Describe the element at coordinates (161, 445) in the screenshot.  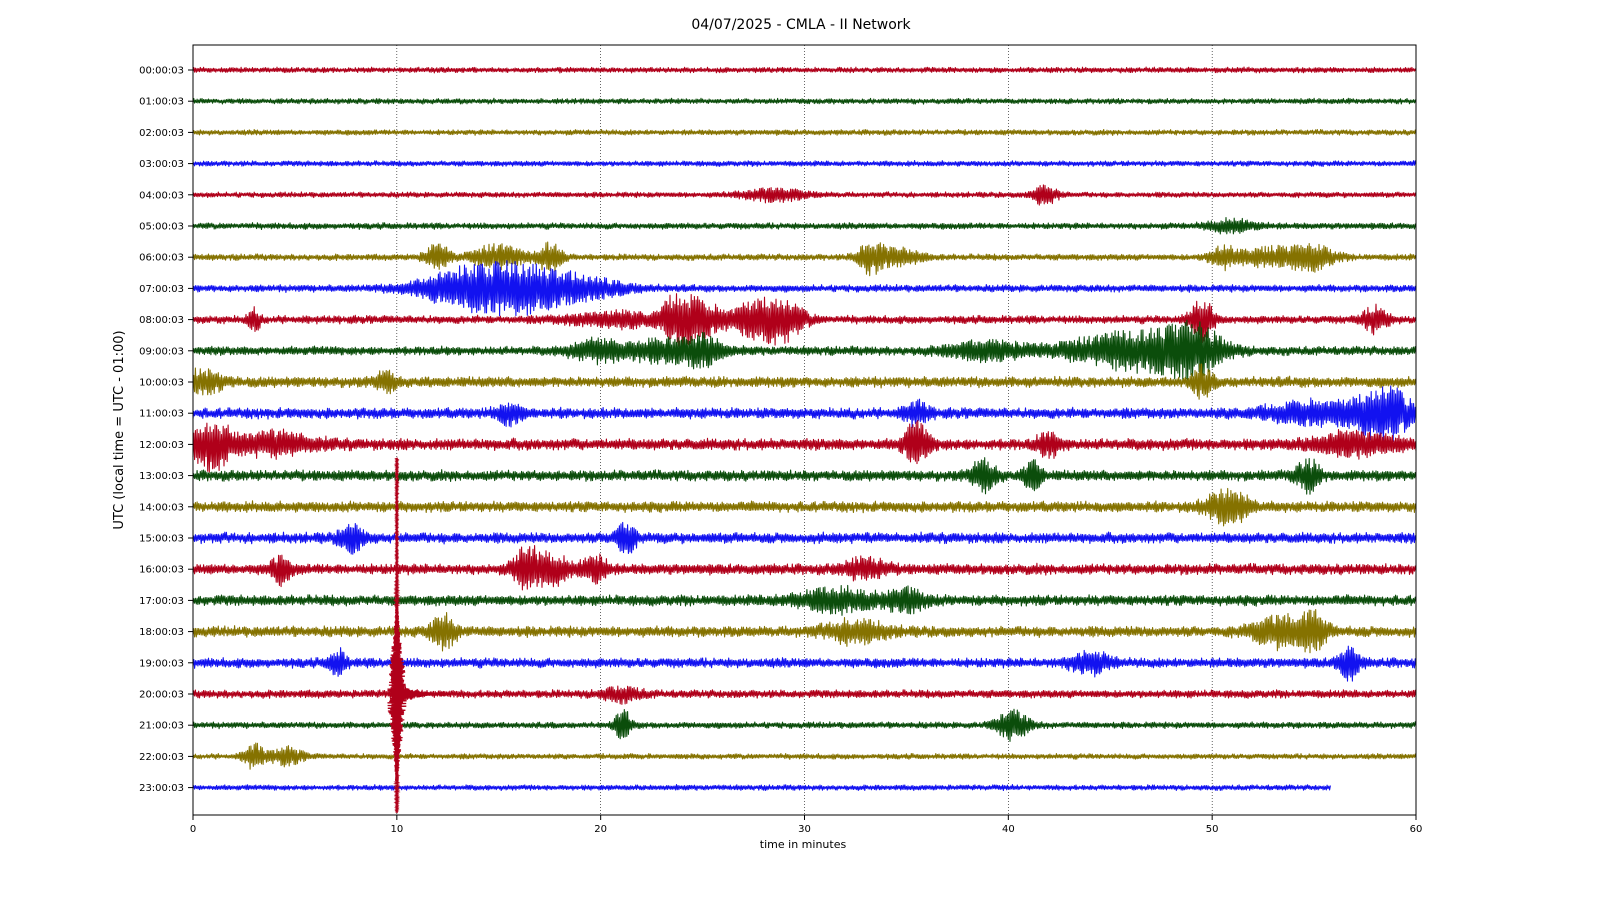
I see `y-tick-label: 12:00:03` at that location.